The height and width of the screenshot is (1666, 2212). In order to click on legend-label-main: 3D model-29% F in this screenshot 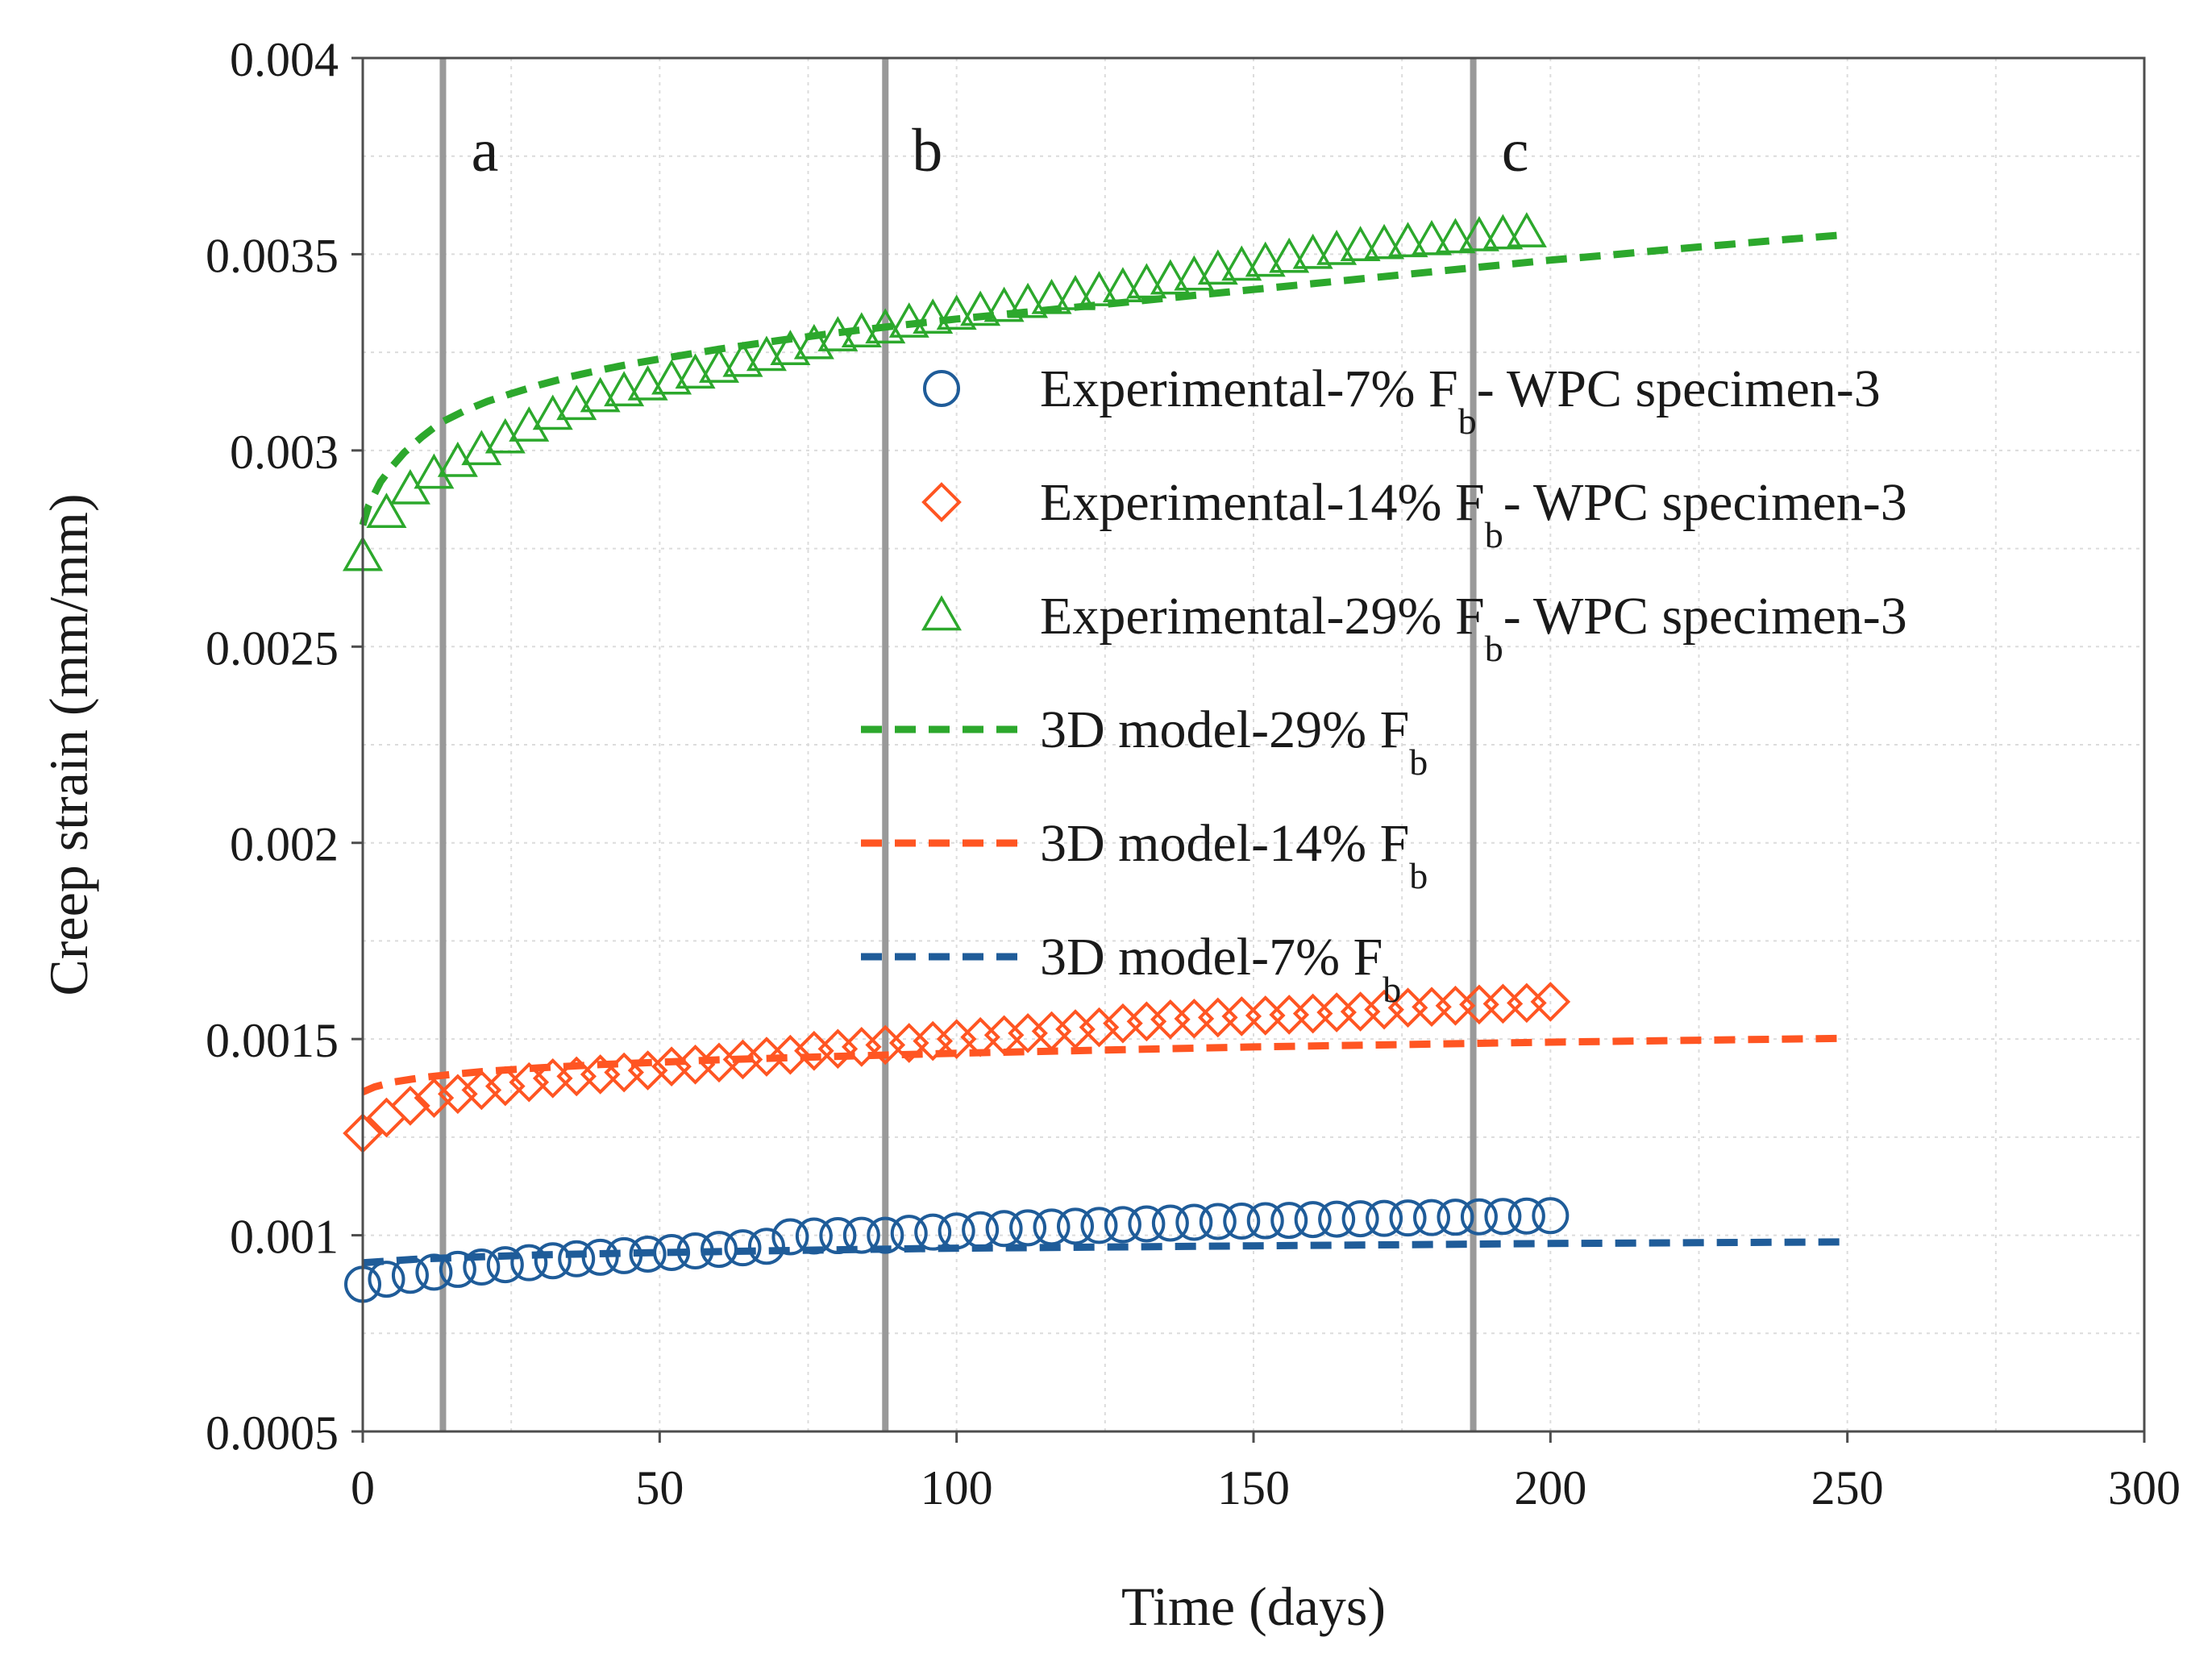, I will do `click(1224, 729)`.